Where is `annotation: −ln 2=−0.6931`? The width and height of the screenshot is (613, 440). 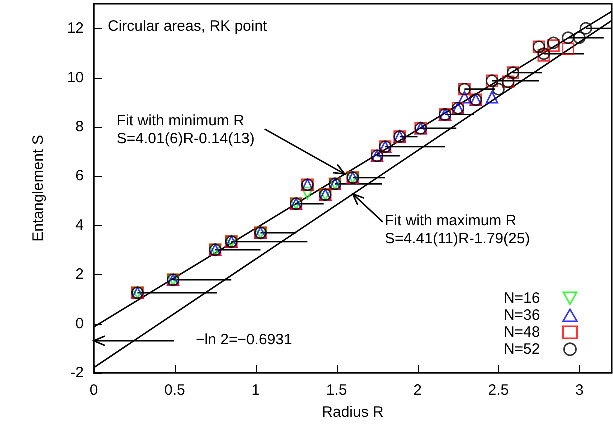 annotation: −ln 2=−0.6931 is located at coordinates (244, 340).